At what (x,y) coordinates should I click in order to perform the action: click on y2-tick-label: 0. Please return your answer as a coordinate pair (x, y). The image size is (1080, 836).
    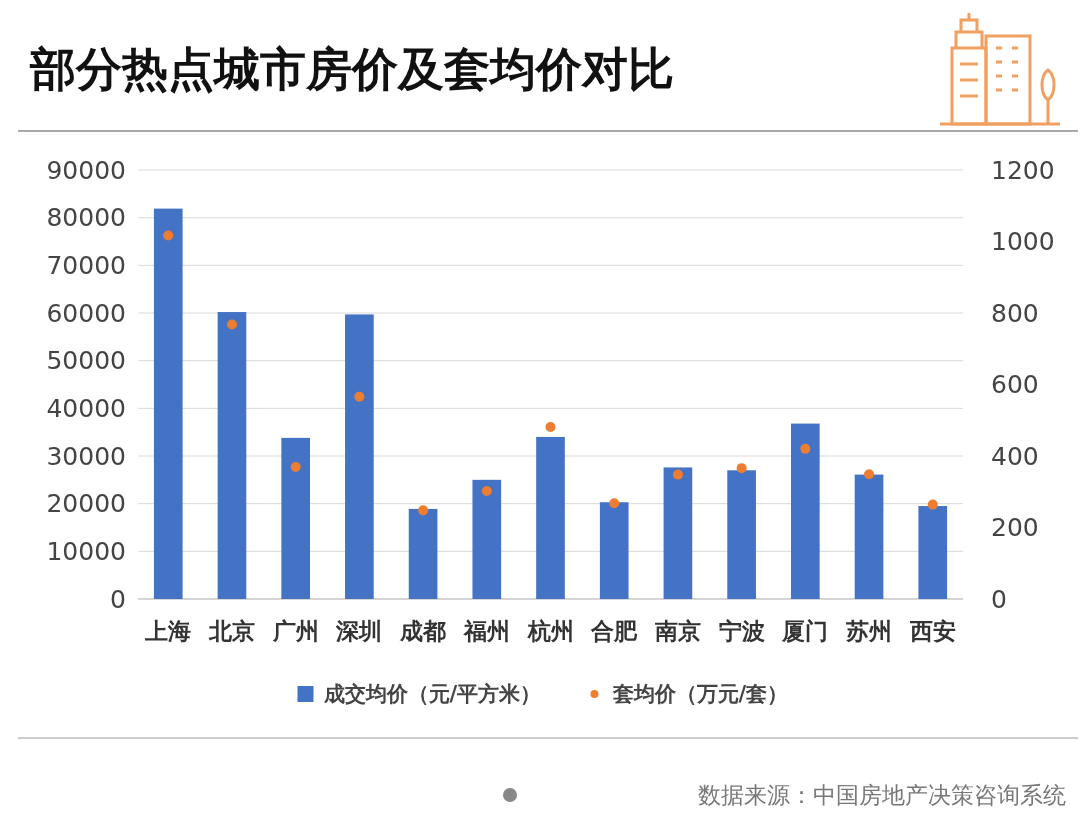
    Looking at the image, I should click on (999, 599).